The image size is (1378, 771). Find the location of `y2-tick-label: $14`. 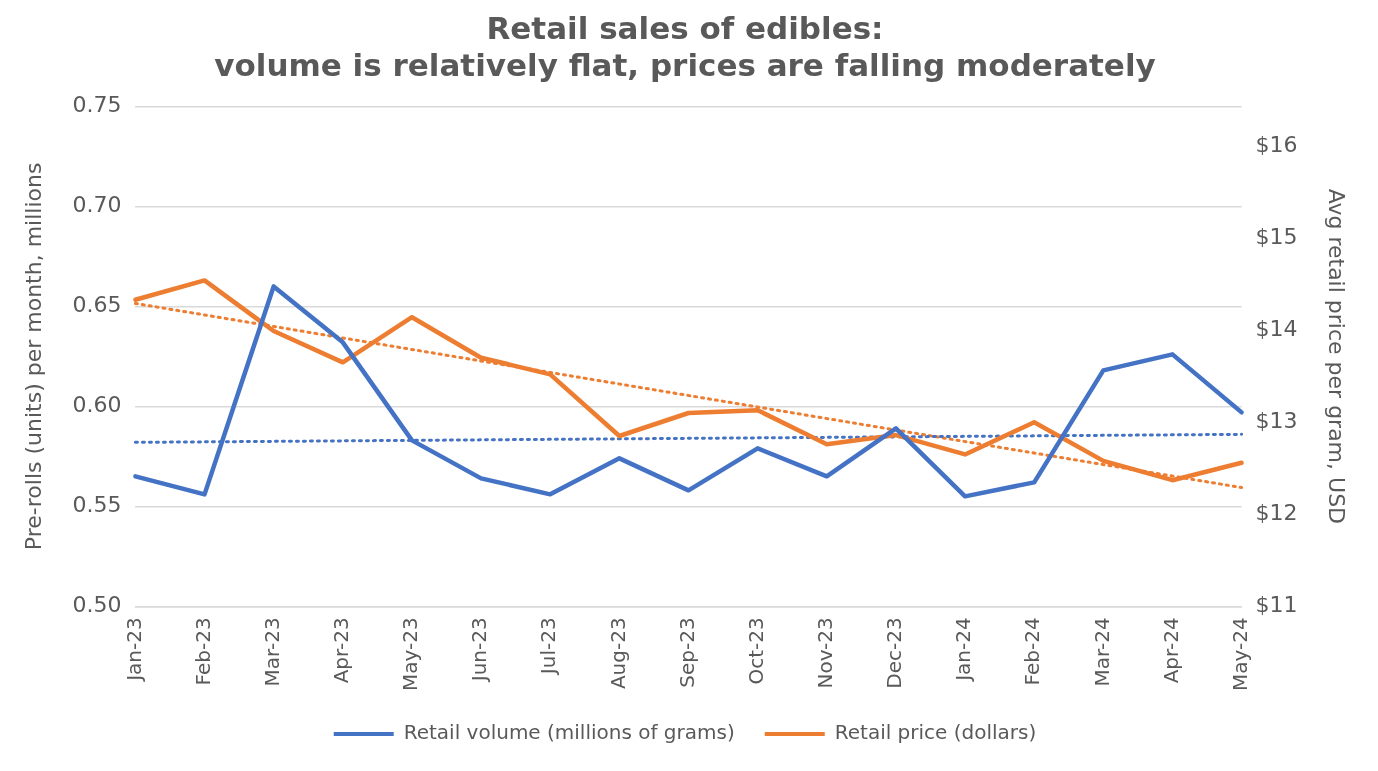

y2-tick-label: $14 is located at coordinates (1276, 328).